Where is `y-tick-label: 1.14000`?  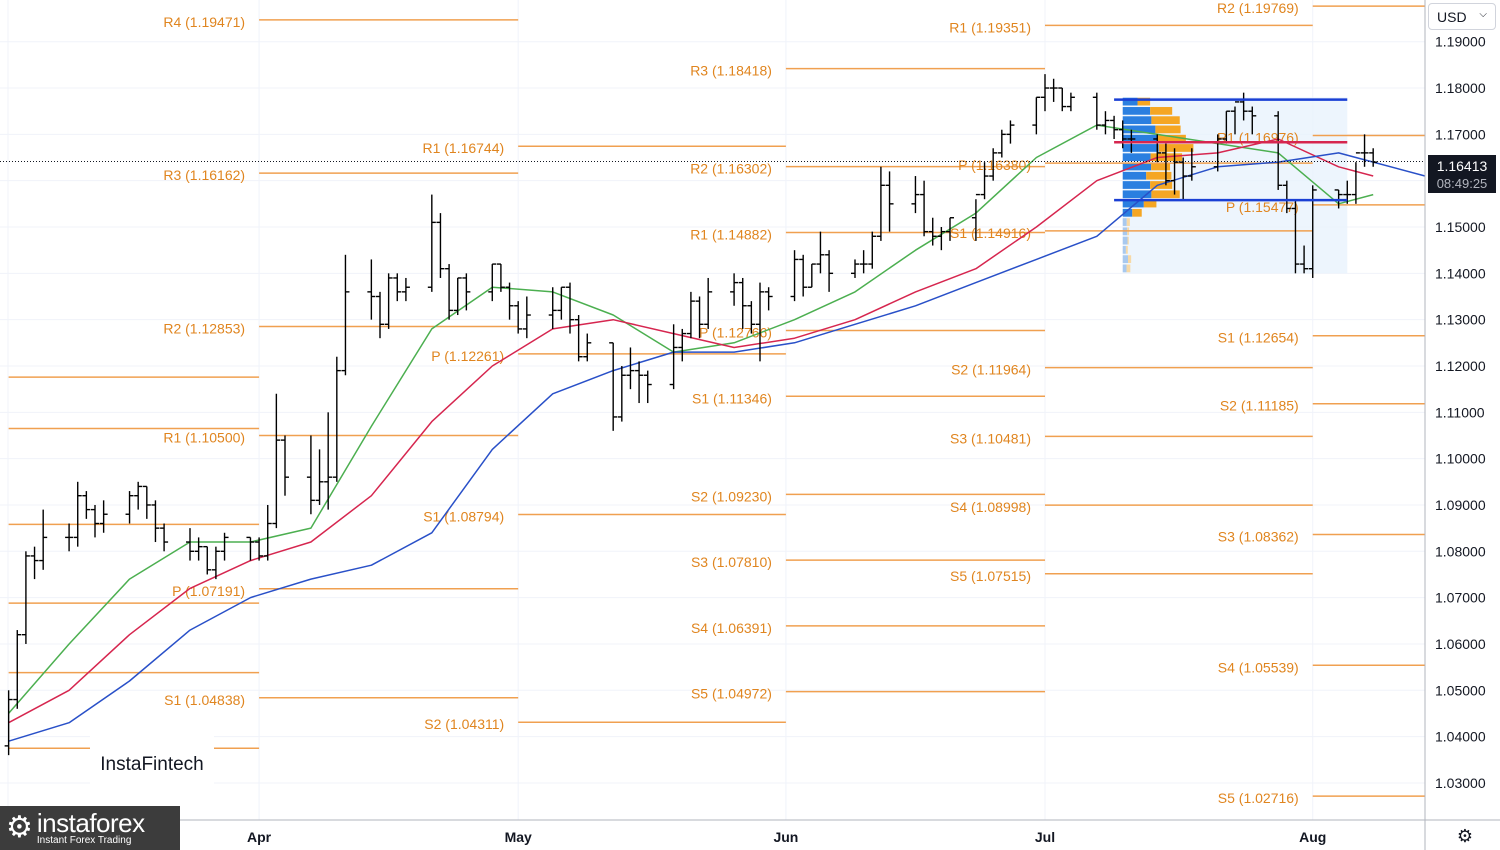 y-tick-label: 1.14000 is located at coordinates (1460, 273).